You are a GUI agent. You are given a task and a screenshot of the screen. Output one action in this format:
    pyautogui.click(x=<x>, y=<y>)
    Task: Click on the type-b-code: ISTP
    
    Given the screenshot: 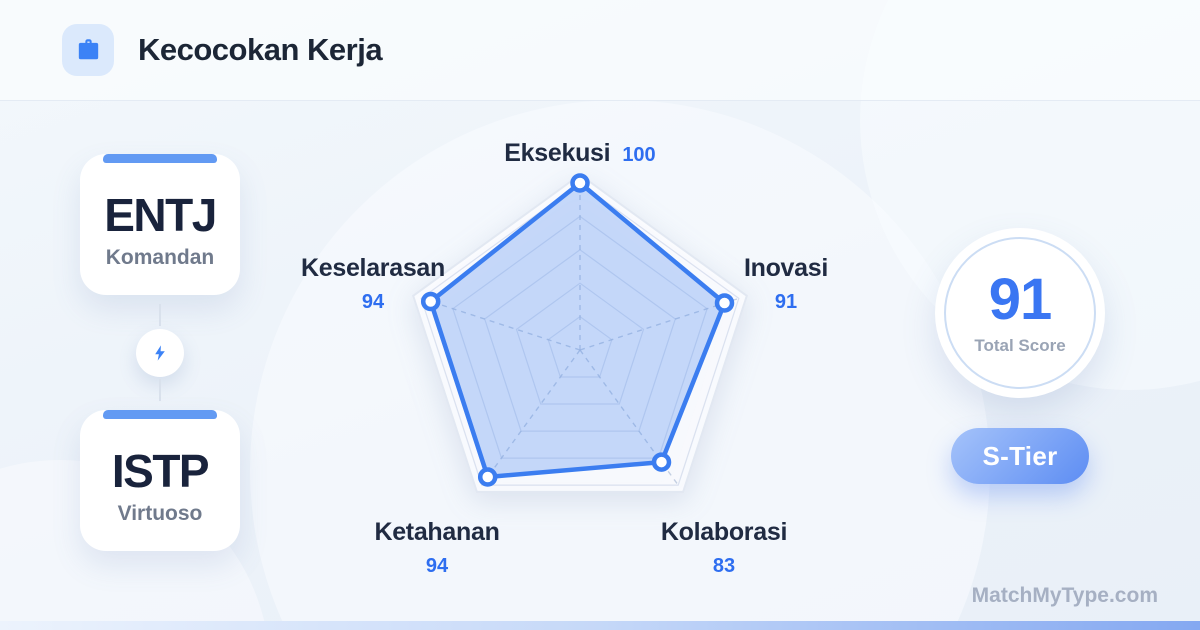 What is the action you would take?
    pyautogui.click(x=160, y=470)
    